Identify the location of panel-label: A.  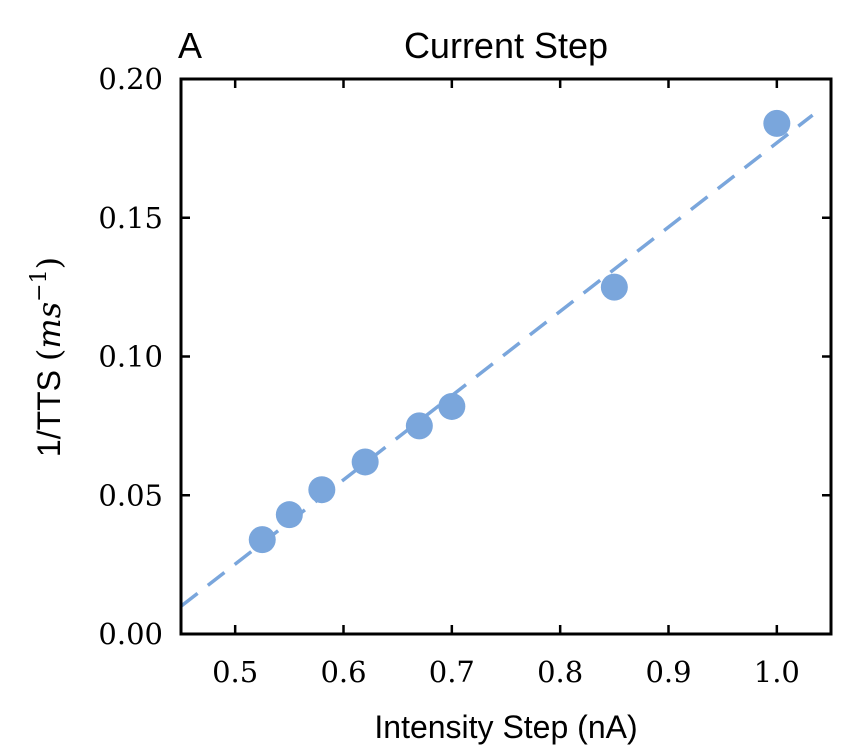
(190, 45).